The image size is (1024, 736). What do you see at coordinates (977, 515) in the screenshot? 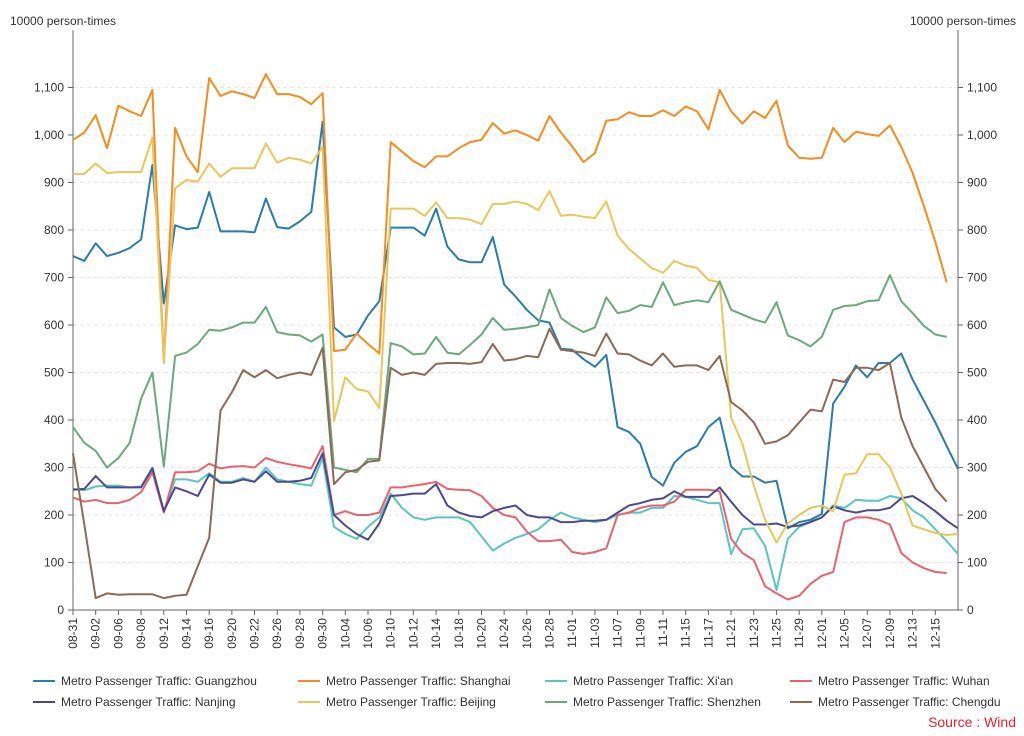
I see `y-tick-label-right: 200` at bounding box center [977, 515].